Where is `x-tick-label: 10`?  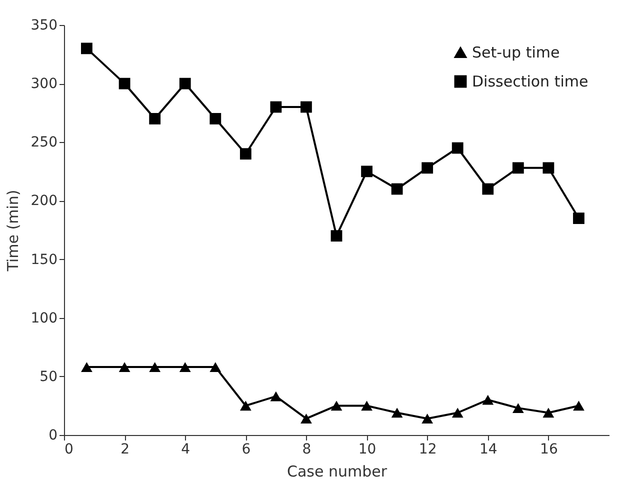 x-tick-label: 10 is located at coordinates (367, 450).